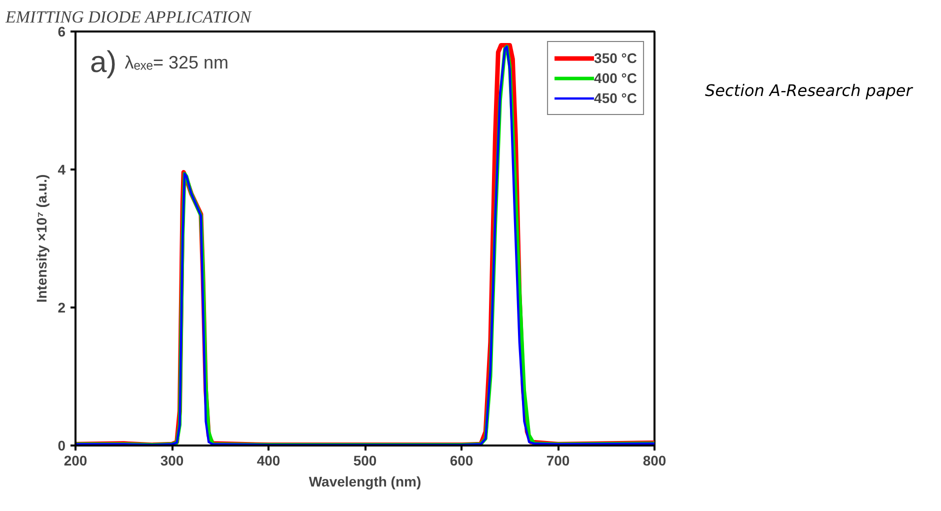 Image resolution: width=941 pixels, height=511 pixels. I want to click on x-axis-title: Wavelength (nm), so click(365, 482).